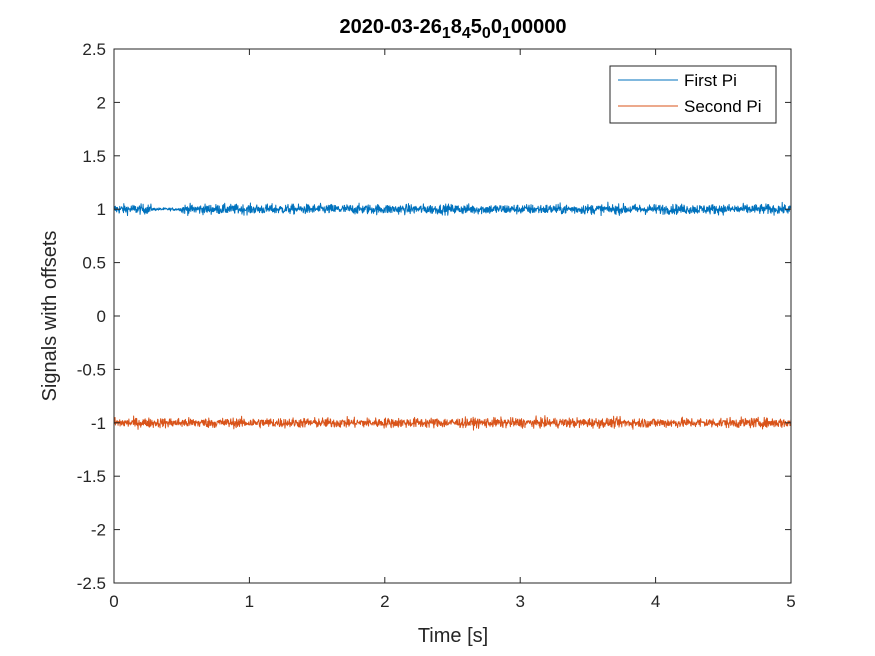 This screenshot has width=875, height=656. I want to click on legend-box, so click(693, 94).